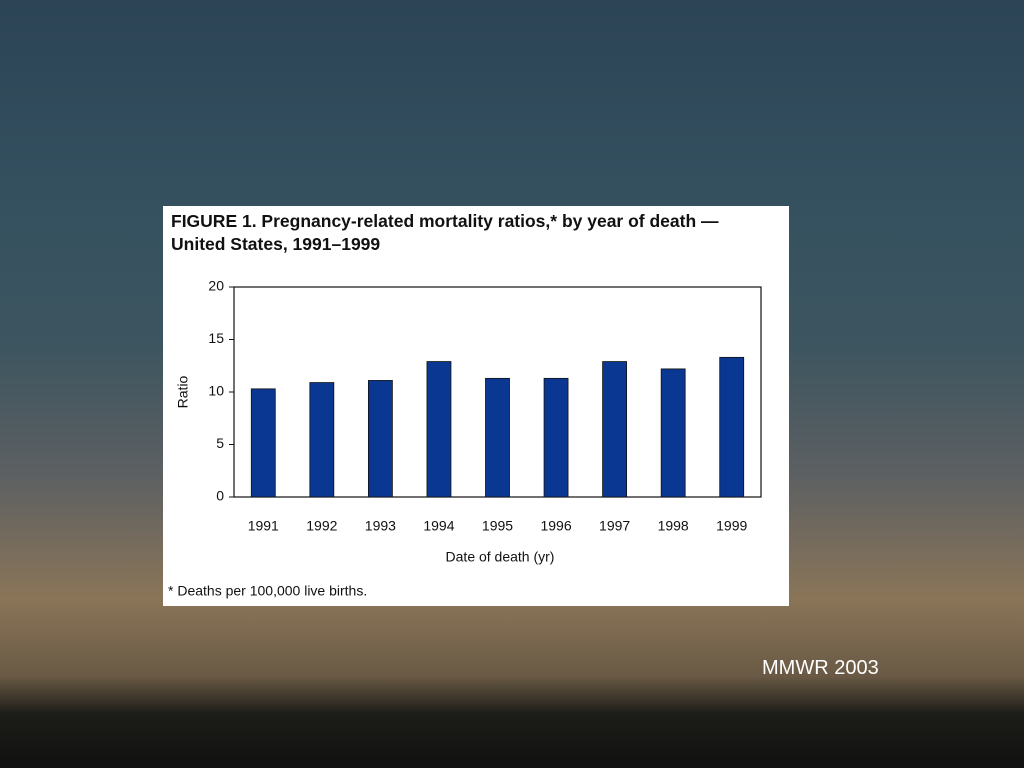 The image size is (1024, 768). I want to click on y-tick-label: 20, so click(216, 286).